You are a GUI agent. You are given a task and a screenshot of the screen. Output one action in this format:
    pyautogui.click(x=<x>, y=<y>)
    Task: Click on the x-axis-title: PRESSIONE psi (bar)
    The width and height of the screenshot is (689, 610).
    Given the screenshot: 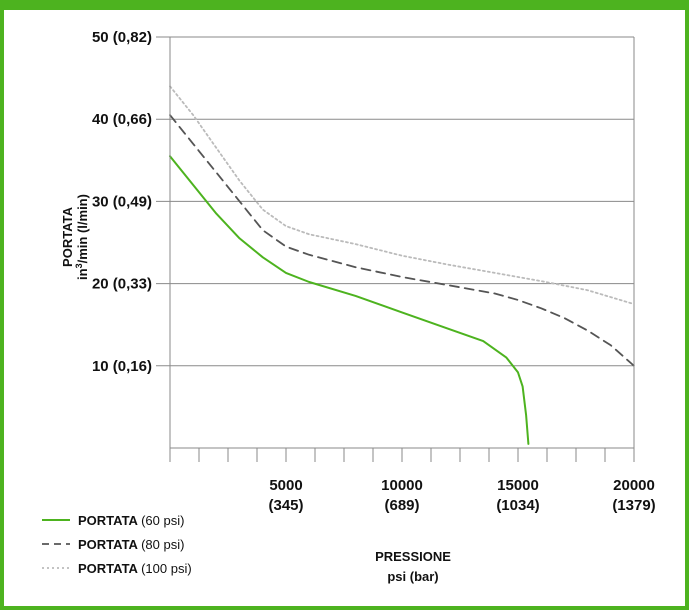 What is the action you would take?
    pyautogui.click(x=413, y=566)
    